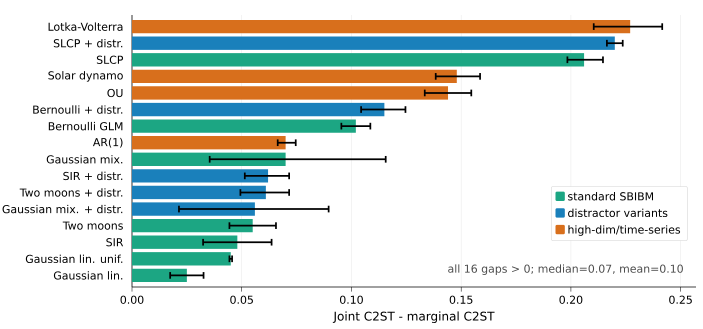  What do you see at coordinates (618, 213) in the screenshot?
I see `legend-label: distractor variants` at bounding box center [618, 213].